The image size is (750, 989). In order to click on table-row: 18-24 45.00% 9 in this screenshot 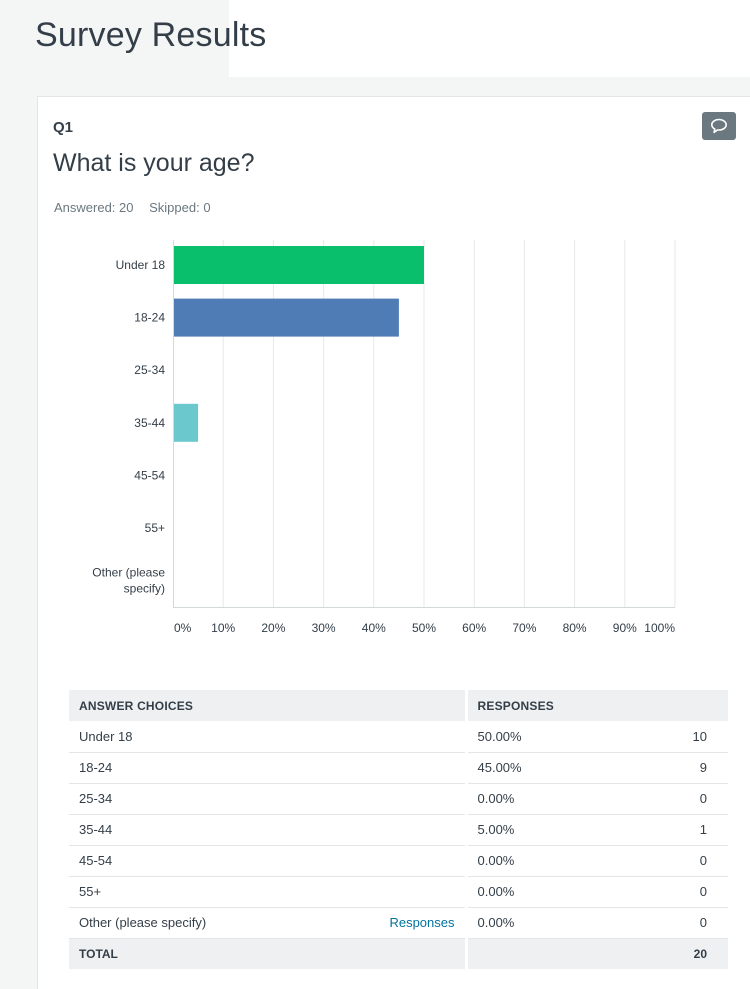, I will do `click(398, 768)`.